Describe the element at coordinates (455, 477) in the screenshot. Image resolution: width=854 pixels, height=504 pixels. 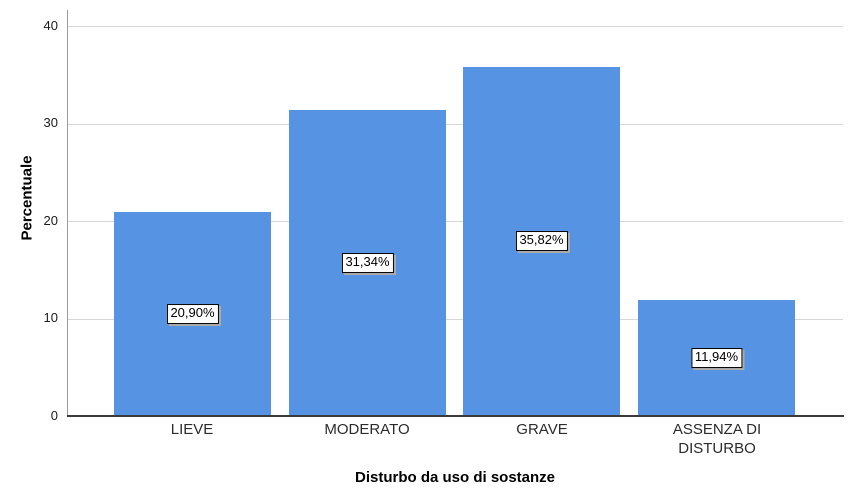
I see `x-axis-title: Disturbo da uso di sostanze` at that location.